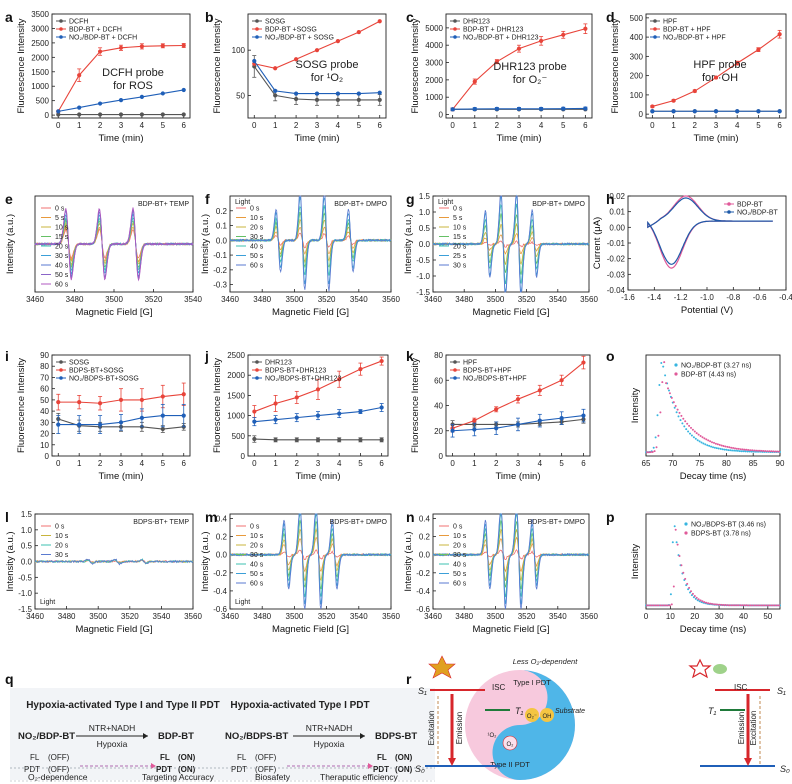 Image resolution: width=792 pixels, height=784 pixels. What do you see at coordinates (382, 757) in the screenshot?
I see `fl-label-on: FL` at bounding box center [382, 757].